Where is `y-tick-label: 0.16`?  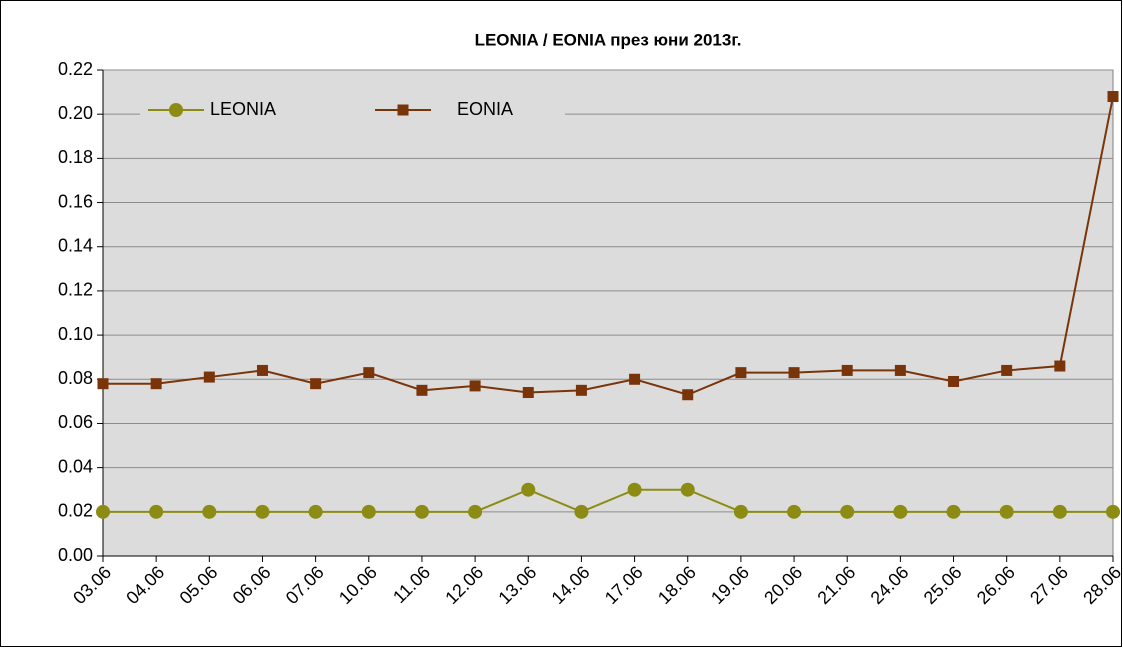
y-tick-label: 0.16 is located at coordinates (75, 201).